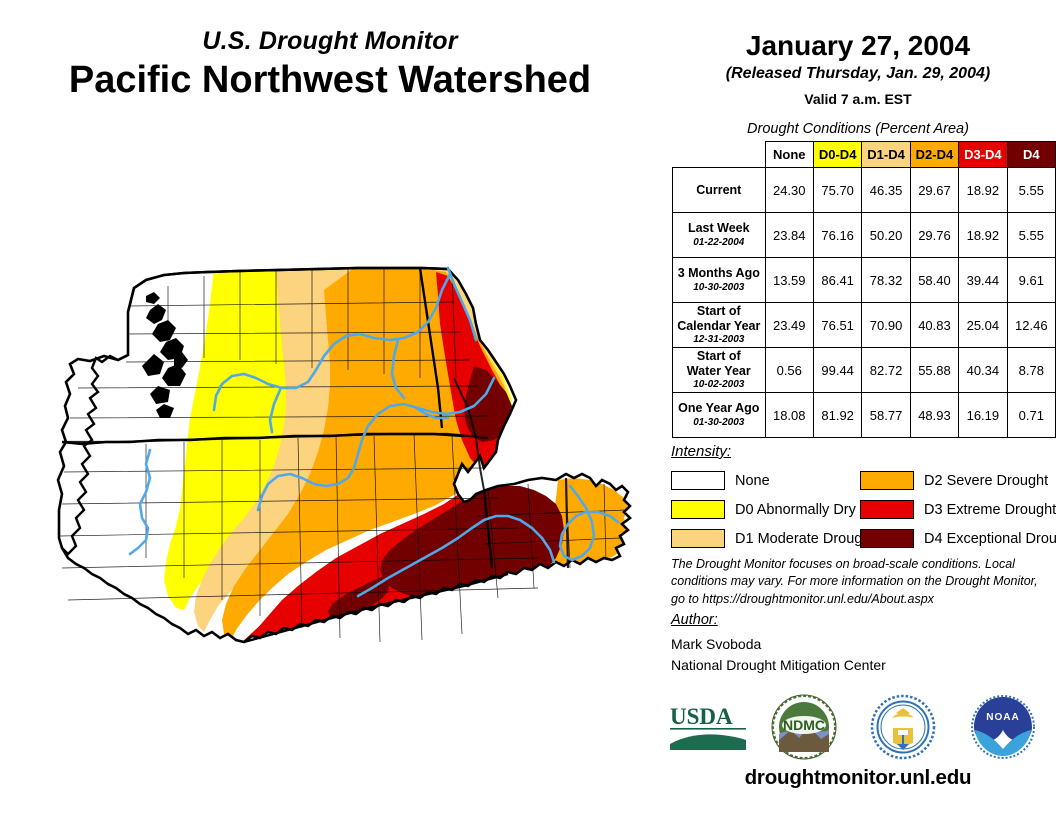 The width and height of the screenshot is (1056, 816). What do you see at coordinates (719, 280) in the screenshot?
I see `table-row-label: 3 Months Ago 10-30-2003` at bounding box center [719, 280].